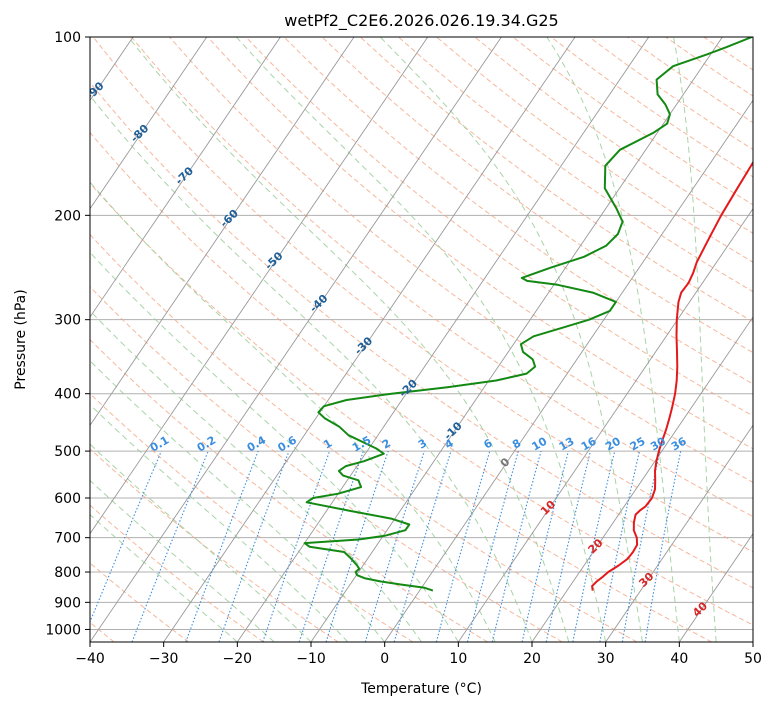  What do you see at coordinates (311, 659) in the screenshot?
I see `x-tick-label: −10` at bounding box center [311, 659].